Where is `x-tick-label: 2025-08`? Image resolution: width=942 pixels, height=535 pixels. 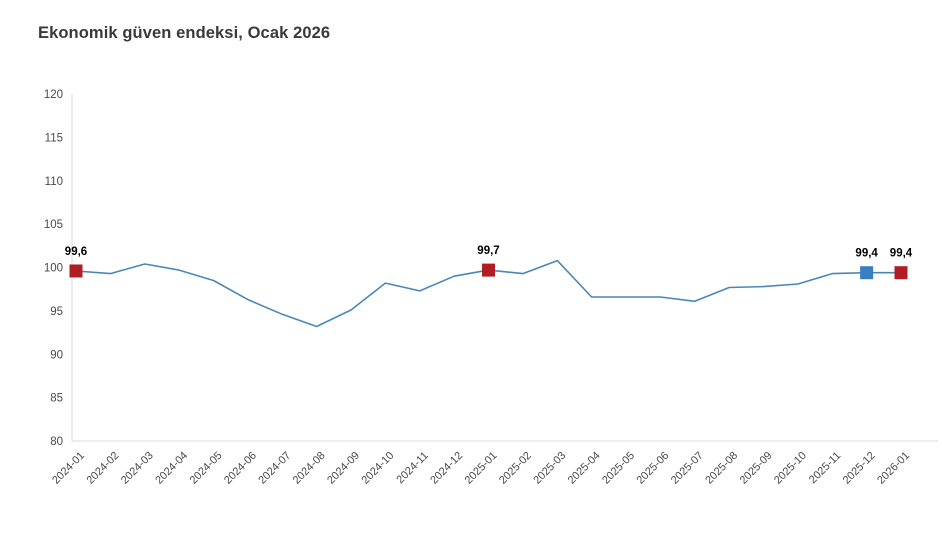 x-tick-label: 2025-08 is located at coordinates (721, 468).